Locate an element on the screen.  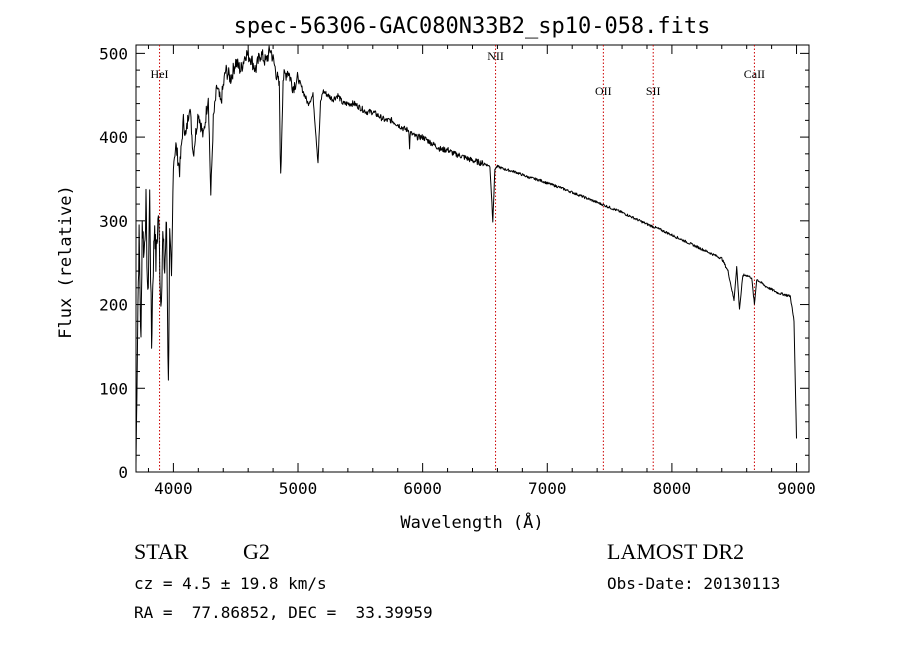
y-tick-label: 200 is located at coordinates (113, 305).